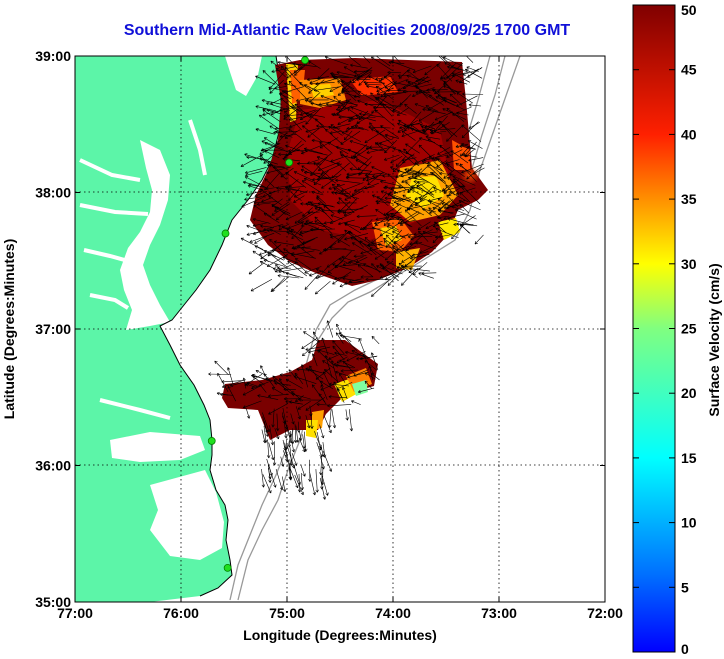 This screenshot has width=724, height=659. What do you see at coordinates (243, 76) in the screenshot?
I see `delaware-bay` at bounding box center [243, 76].